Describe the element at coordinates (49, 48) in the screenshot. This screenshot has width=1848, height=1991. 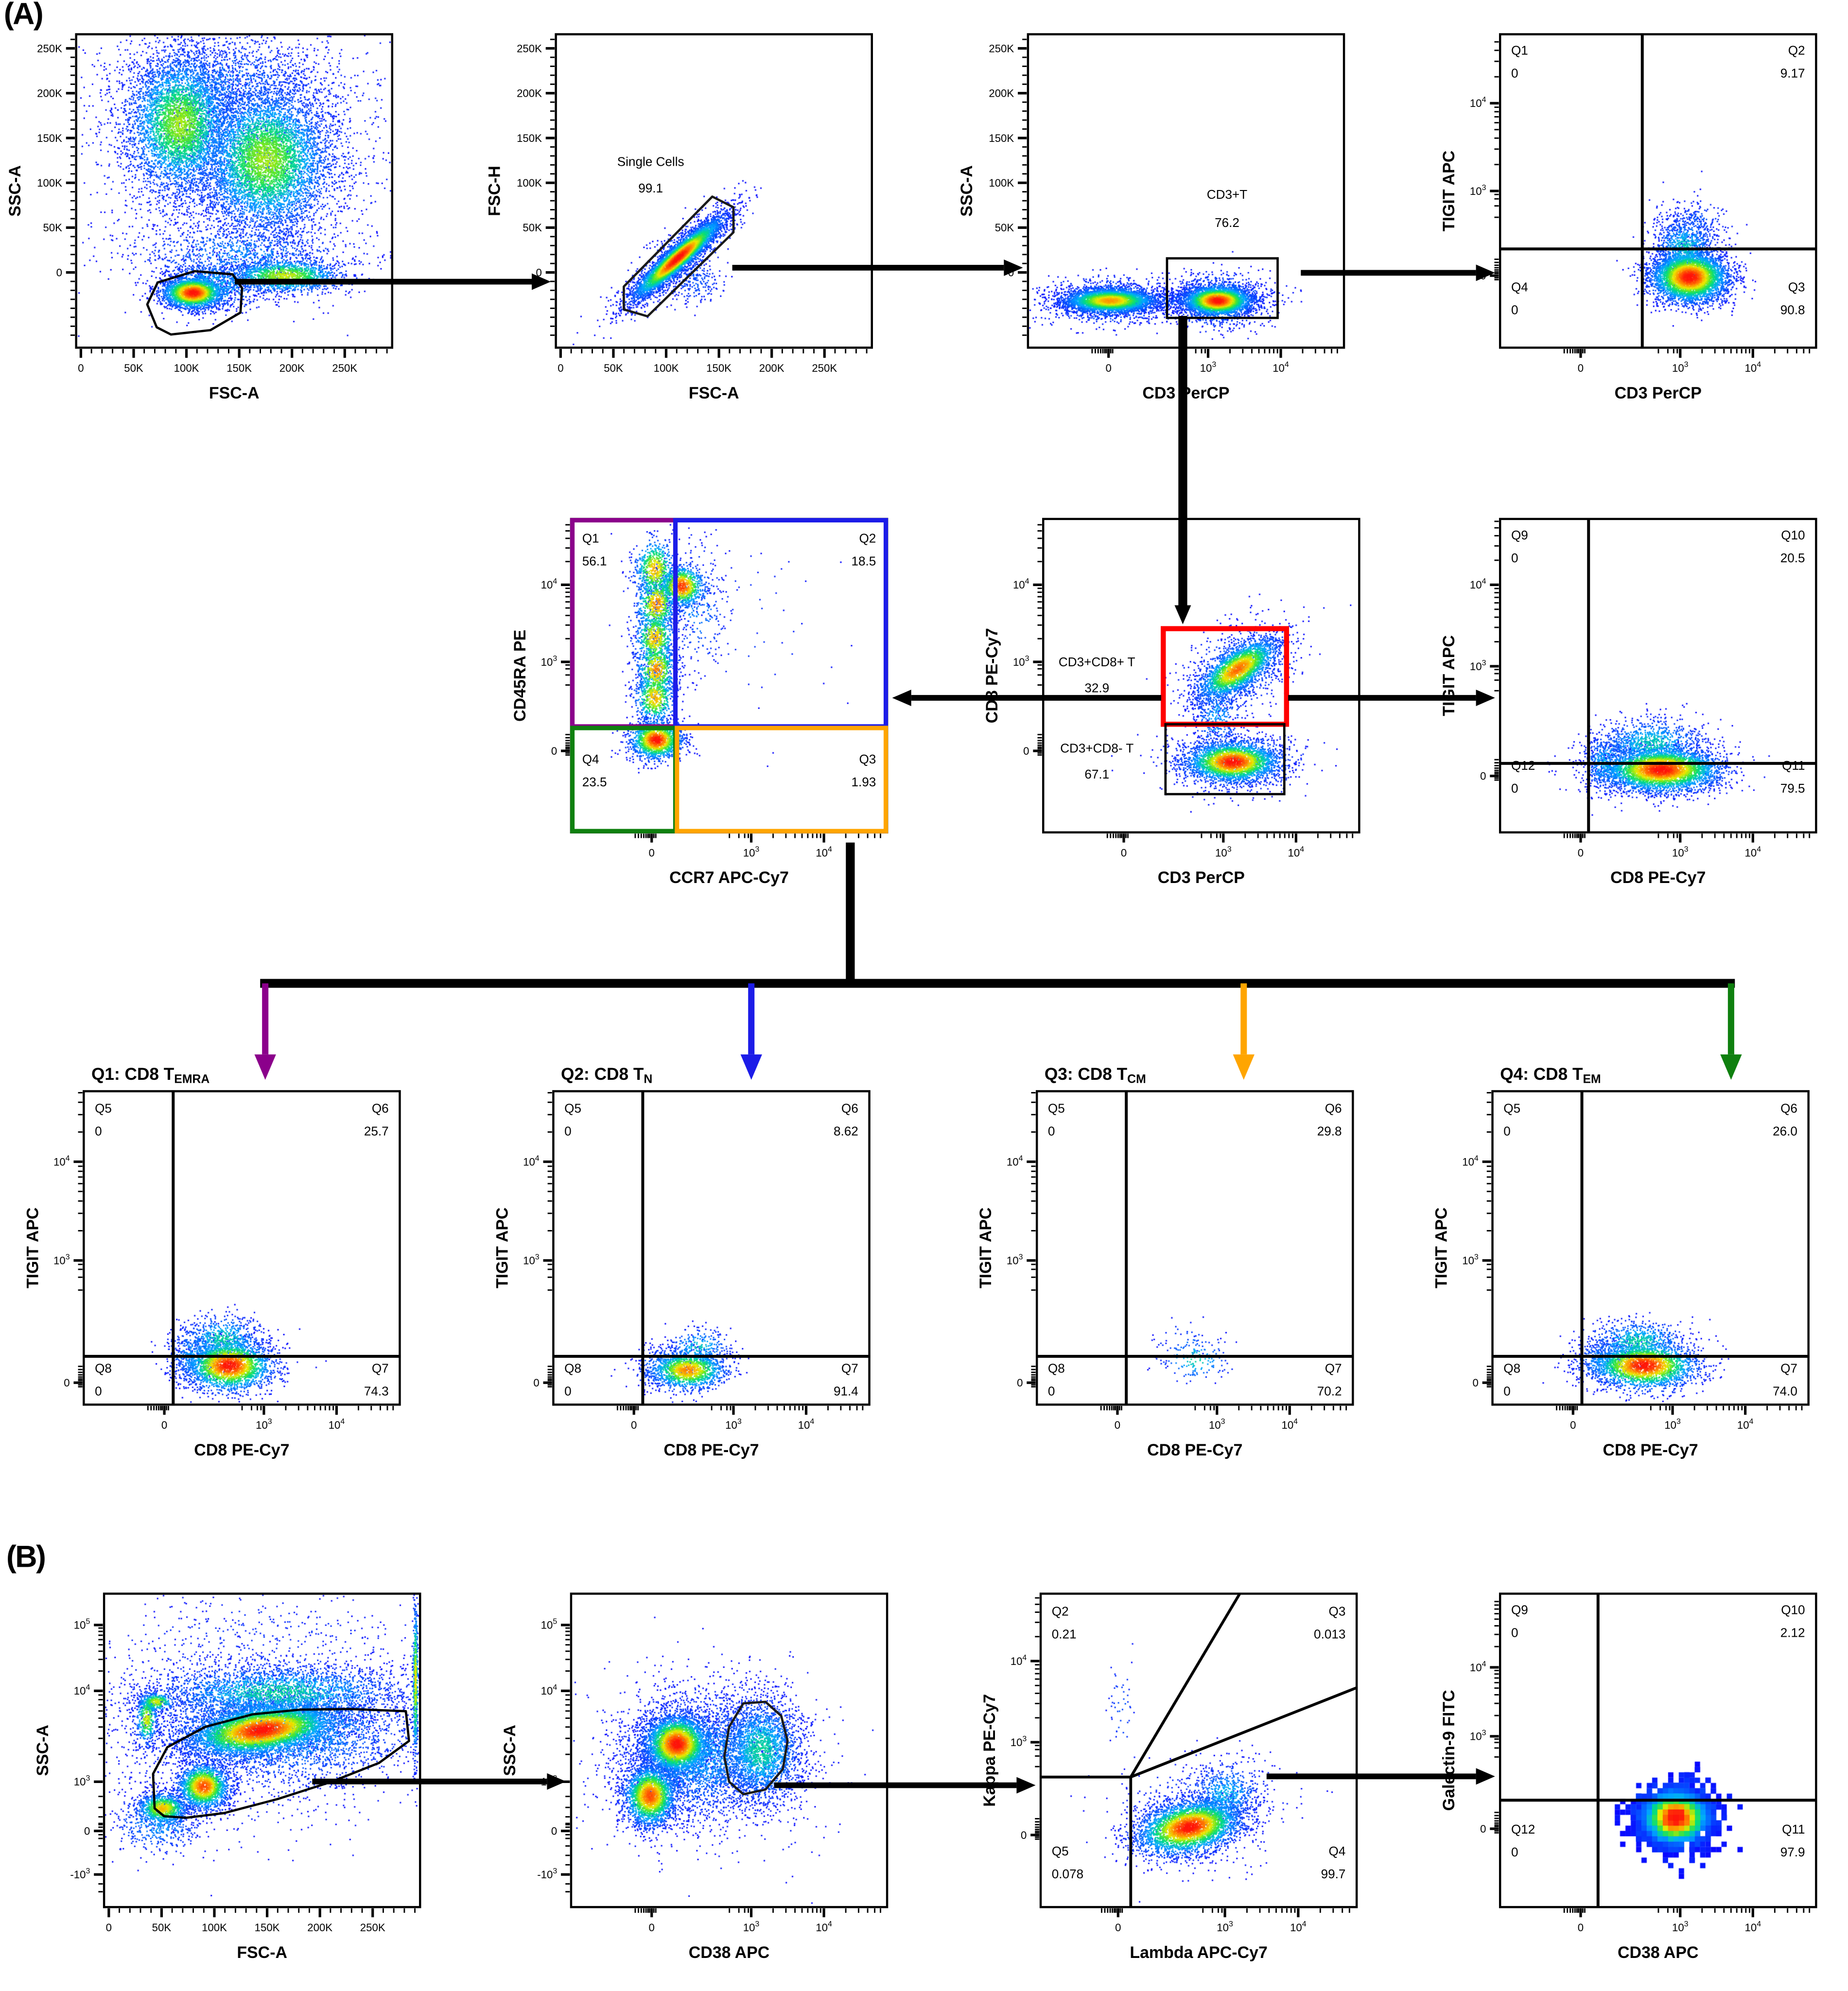
I see `y-tick-label: 250K` at that location.